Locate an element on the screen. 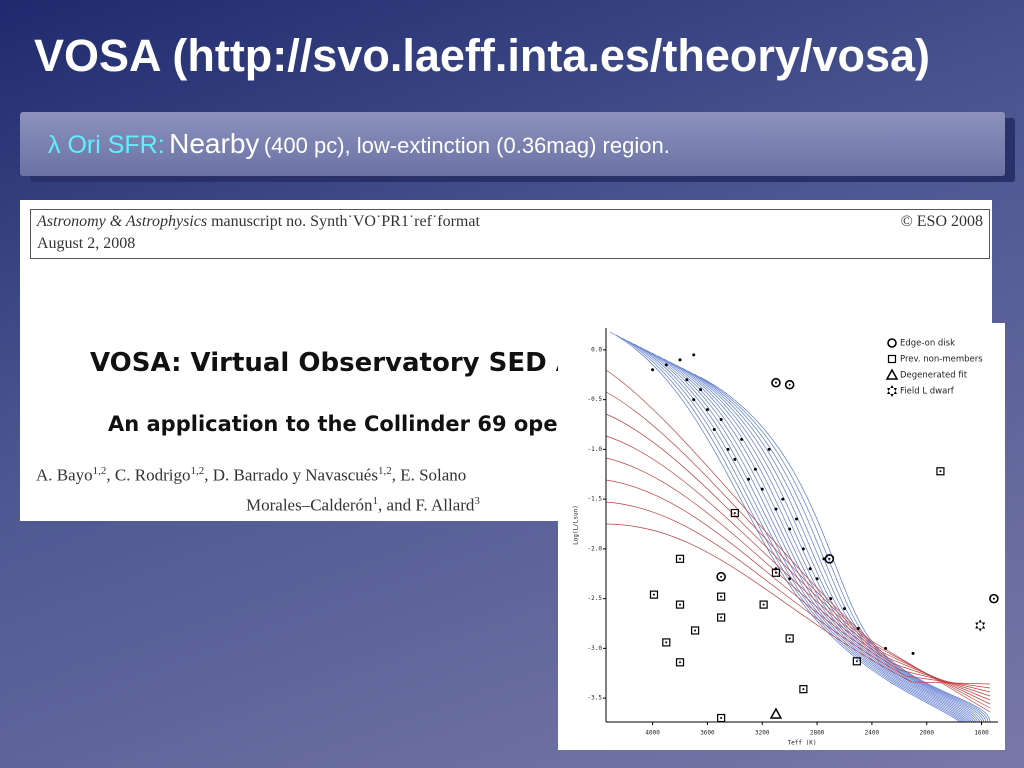 The width and height of the screenshot is (1024, 768). x-tick-label: 2800 is located at coordinates (817, 733).